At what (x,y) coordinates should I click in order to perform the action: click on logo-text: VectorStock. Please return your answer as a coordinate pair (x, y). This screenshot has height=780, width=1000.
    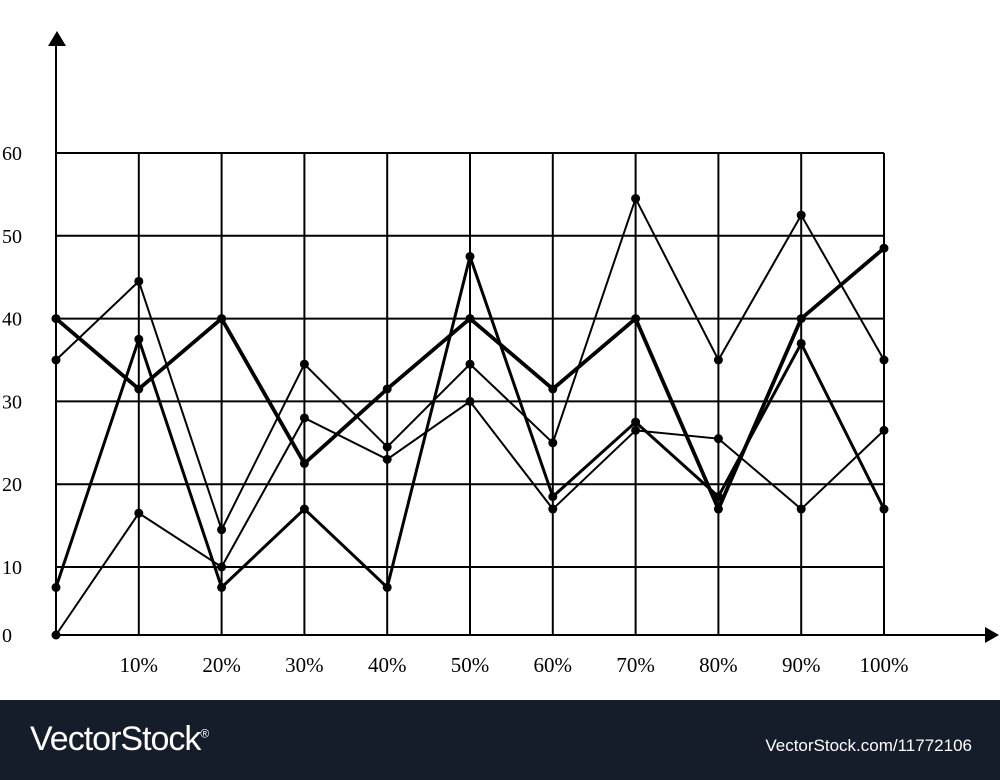
    Looking at the image, I should click on (115, 739).